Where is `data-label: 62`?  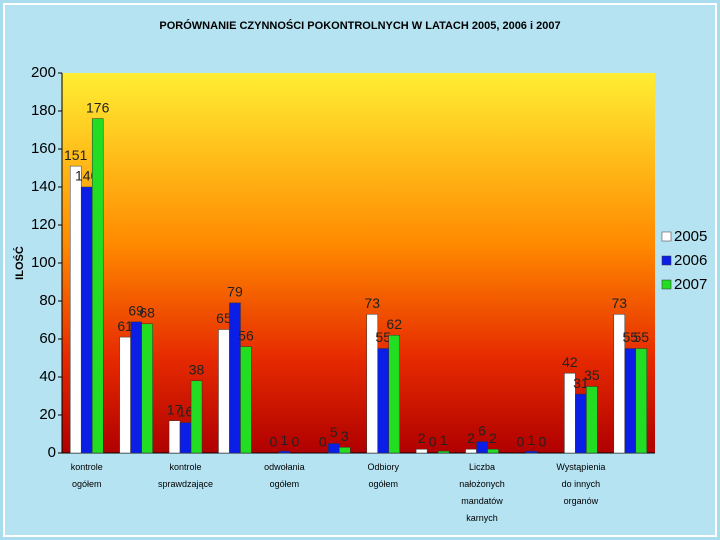
data-label: 62 is located at coordinates (394, 324).